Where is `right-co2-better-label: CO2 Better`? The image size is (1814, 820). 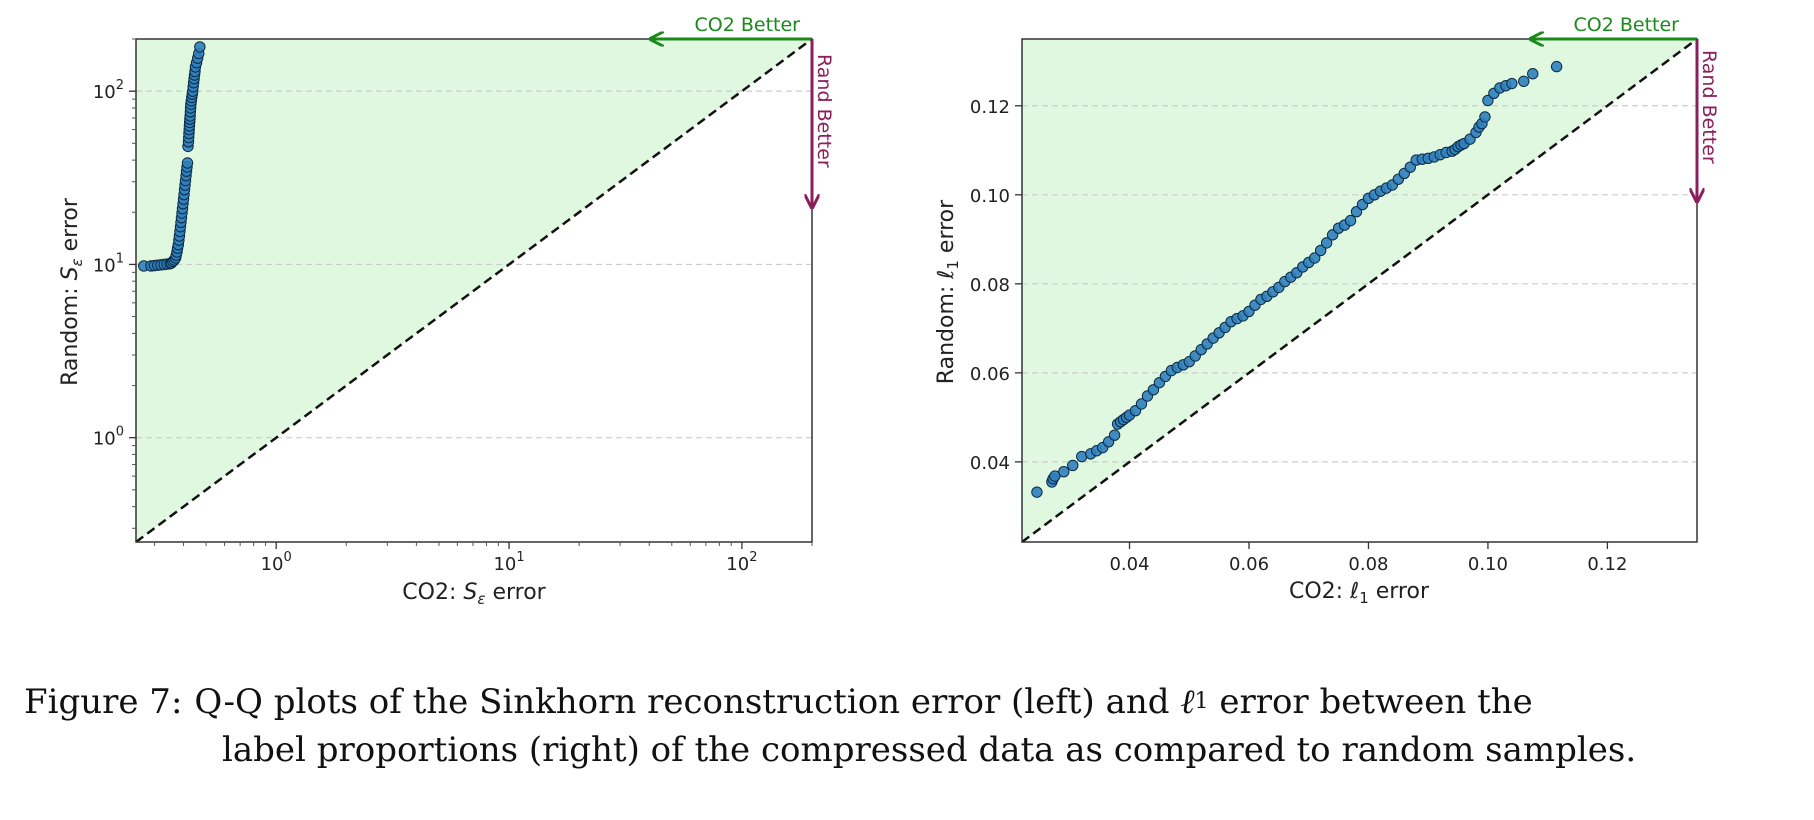
right-co2-better-label: CO2 Better is located at coordinates (1627, 25).